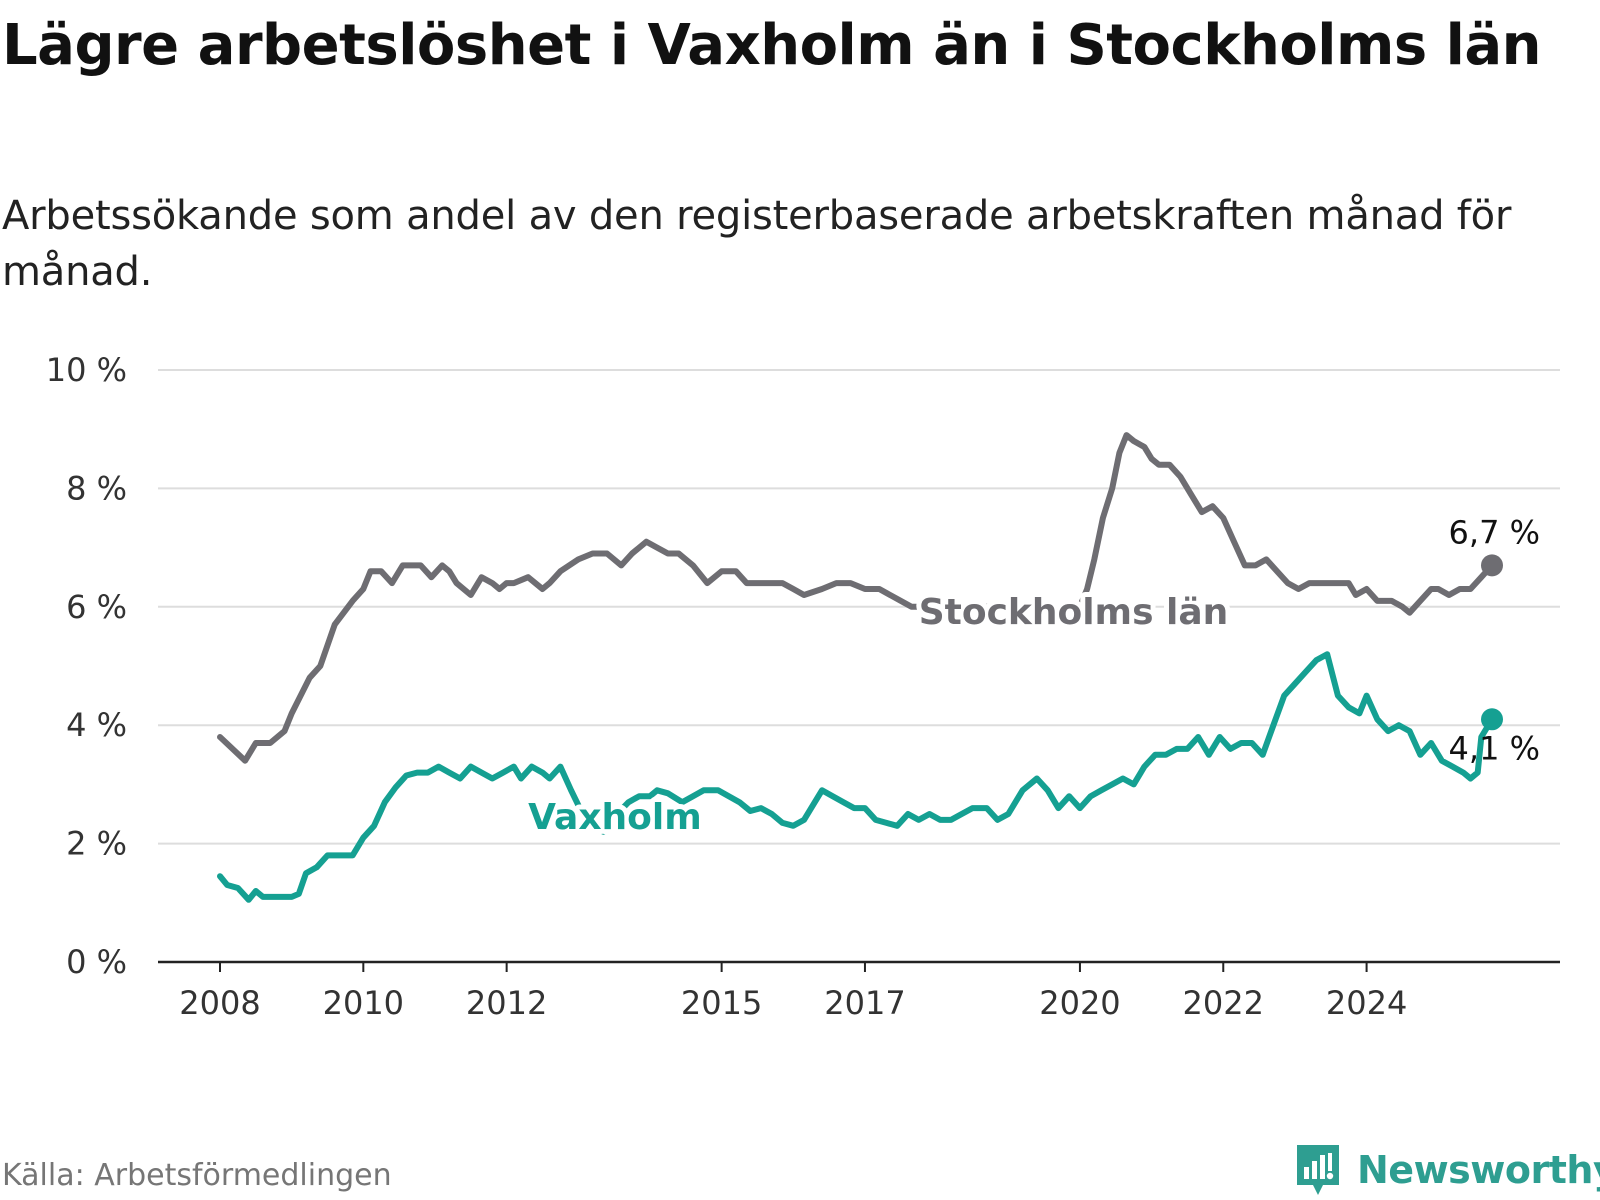  What do you see at coordinates (615, 817) in the screenshot?
I see `vaxholm-series-label: Vaxholm` at bounding box center [615, 817].